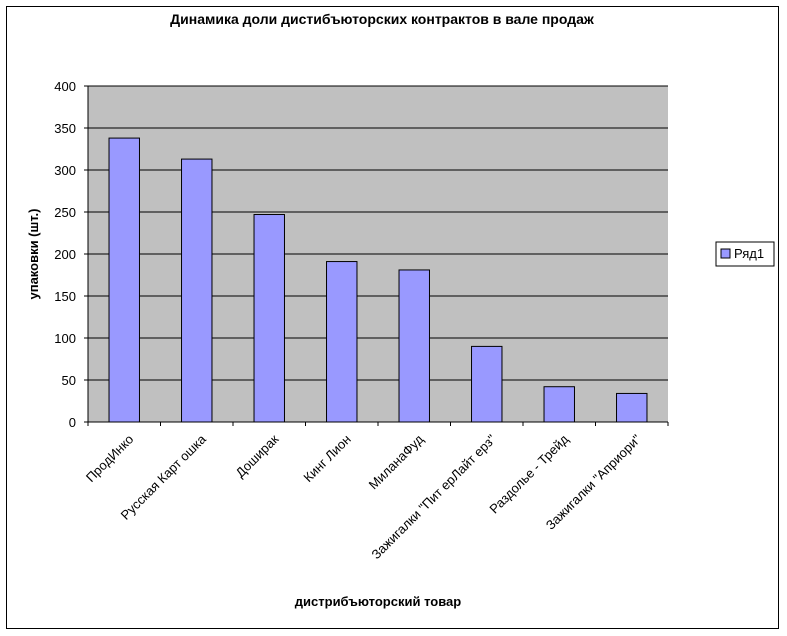 Image resolution: width=787 pixels, height=636 pixels. I want to click on x-tick-label: Доширак, so click(257, 455).